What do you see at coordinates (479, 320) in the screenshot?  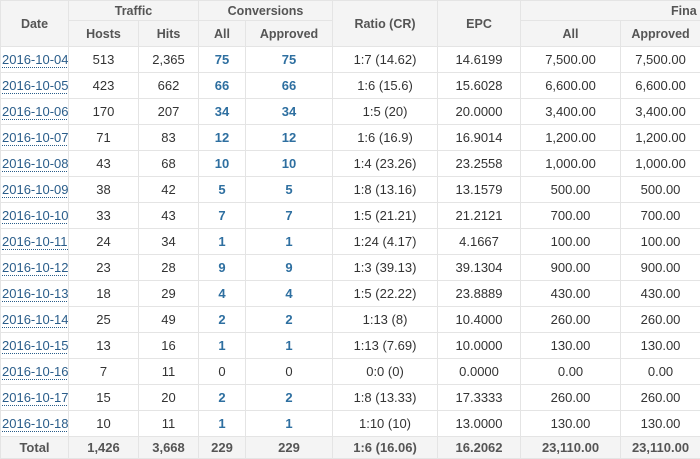 I see `table-cell: 10.4000` at bounding box center [479, 320].